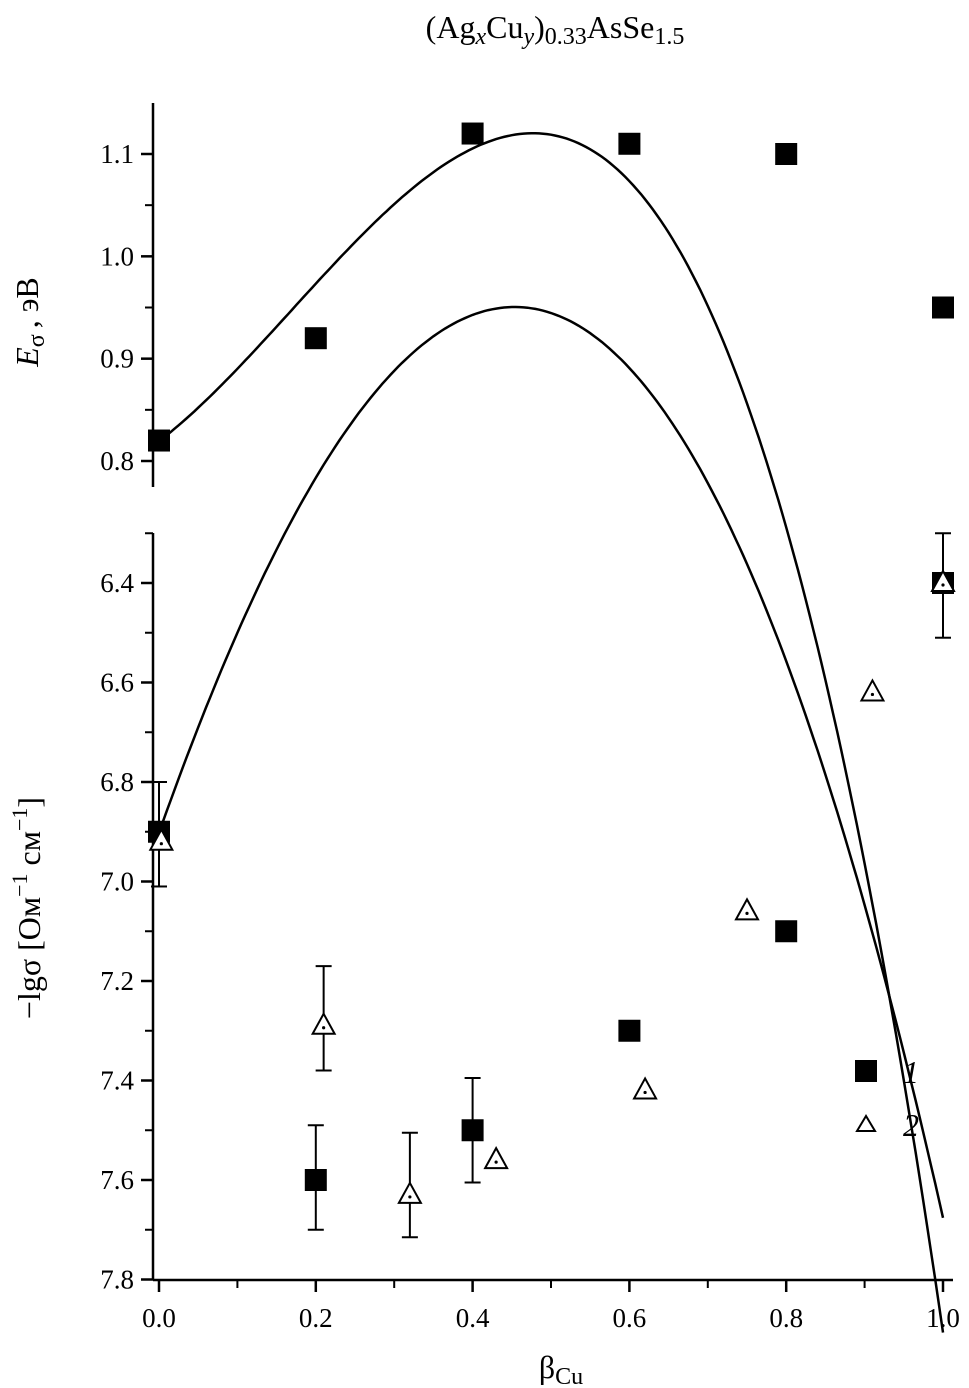  Describe the element at coordinates (27, 908) in the screenshot. I see `bottom-y-axis-title: −lgσ [Ом−1 см−1]` at that location.